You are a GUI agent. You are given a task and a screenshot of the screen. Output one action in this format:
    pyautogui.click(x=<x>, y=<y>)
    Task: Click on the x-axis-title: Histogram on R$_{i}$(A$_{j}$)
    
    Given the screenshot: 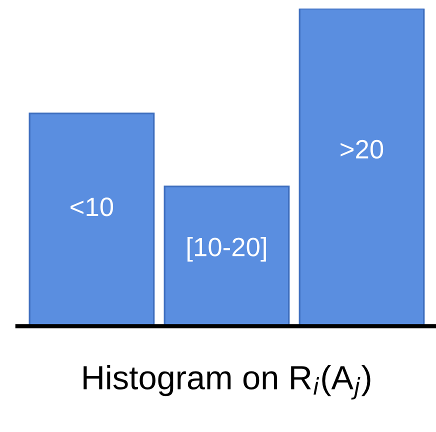 What is the action you would take?
    pyautogui.click(x=227, y=382)
    